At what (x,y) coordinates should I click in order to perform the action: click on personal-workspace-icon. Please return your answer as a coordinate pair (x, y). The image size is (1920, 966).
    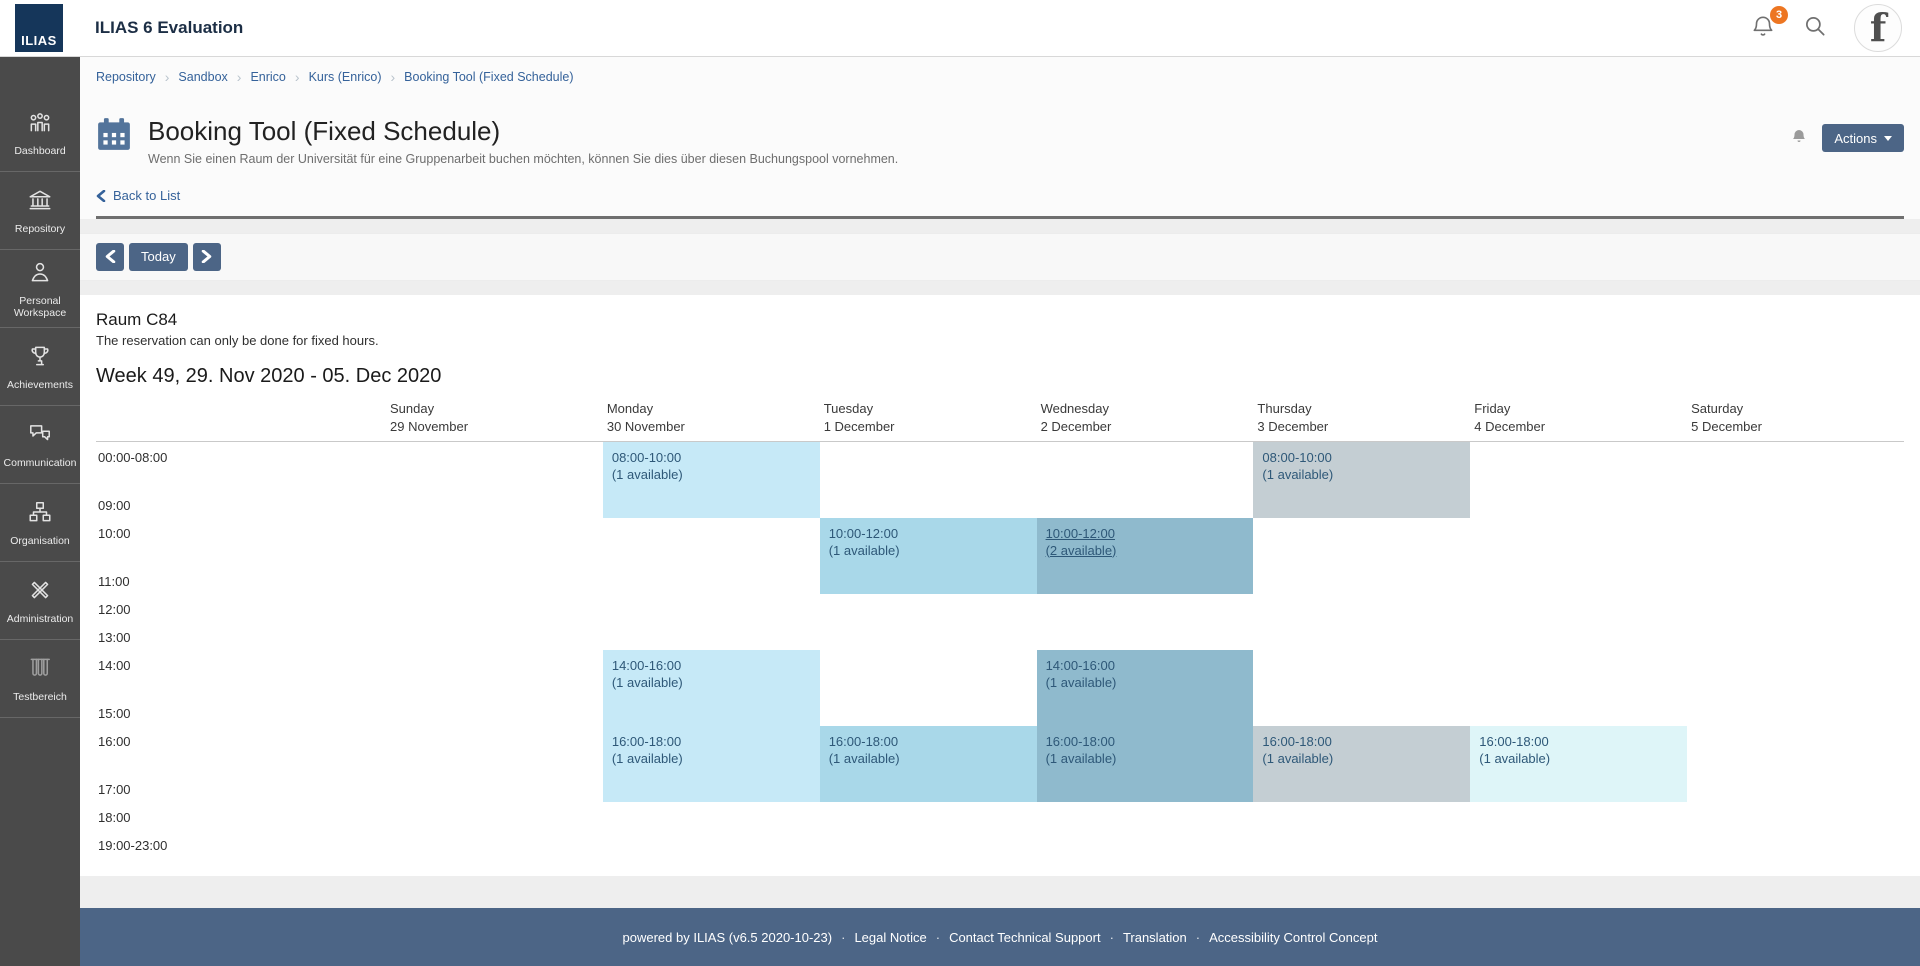
    Looking at the image, I should click on (40, 274).